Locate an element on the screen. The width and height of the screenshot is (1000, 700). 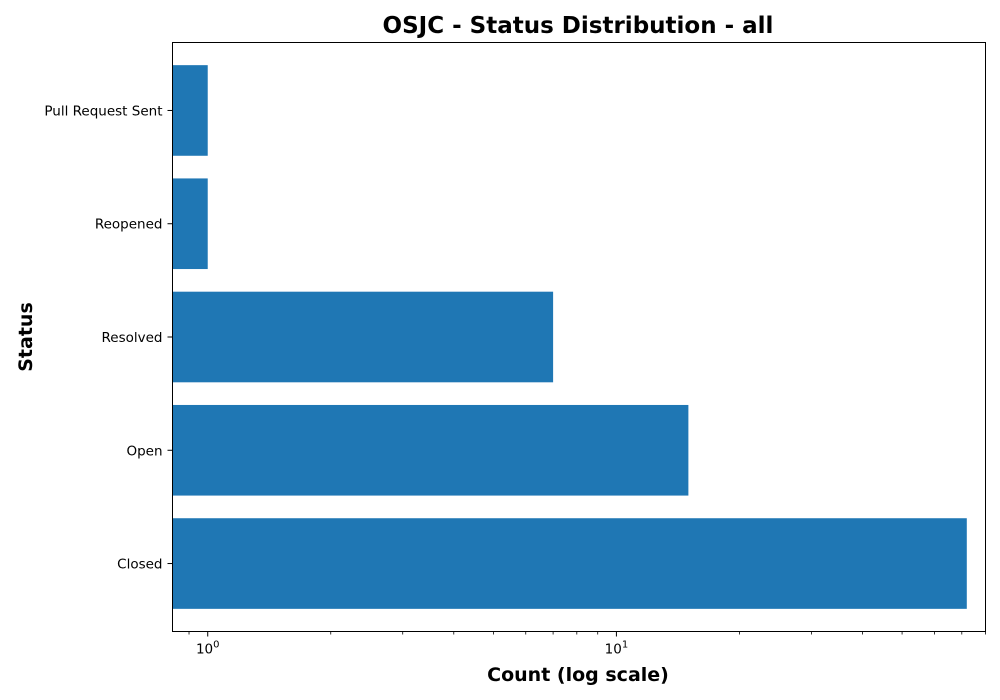
y-tick-label: Resolved is located at coordinates (132, 338).